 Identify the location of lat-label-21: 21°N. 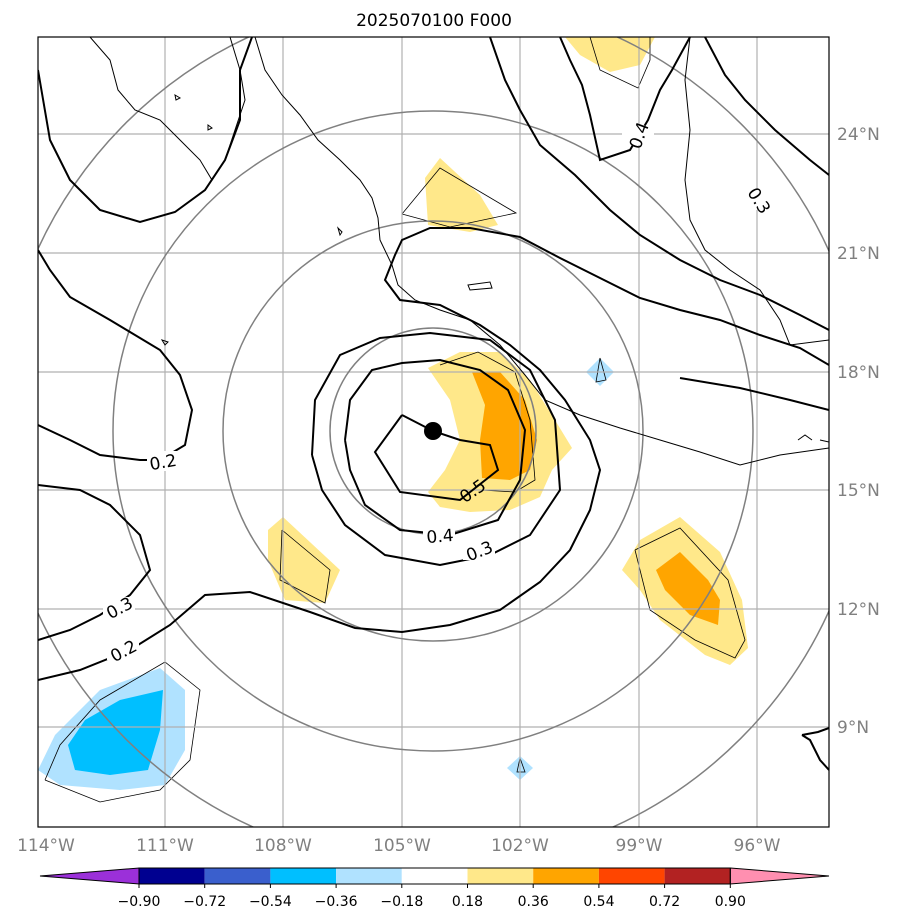
(858, 254).